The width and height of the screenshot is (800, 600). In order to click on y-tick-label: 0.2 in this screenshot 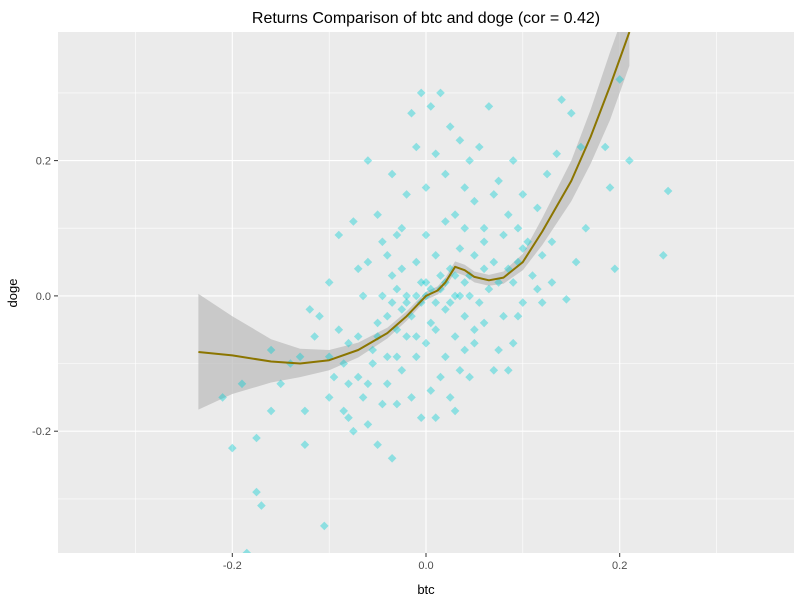, I will do `click(43, 162)`.